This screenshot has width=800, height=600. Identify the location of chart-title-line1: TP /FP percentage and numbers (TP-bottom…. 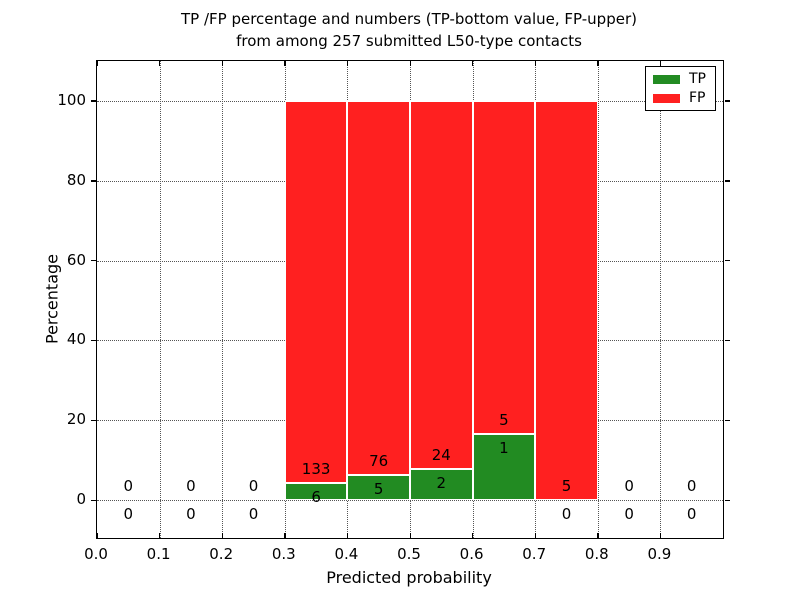
(409, 19).